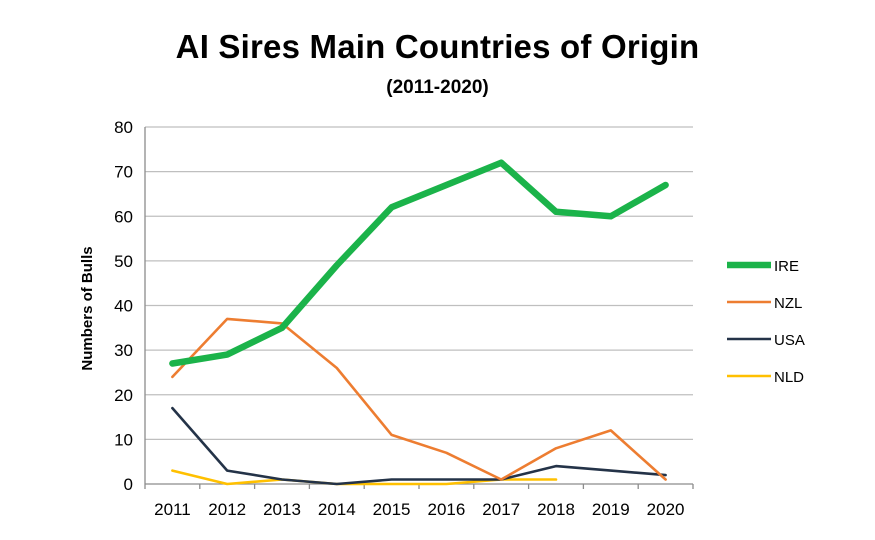 The width and height of the screenshot is (875, 540). What do you see at coordinates (87, 308) in the screenshot?
I see `y-axis-title: Numbers of Bulls` at bounding box center [87, 308].